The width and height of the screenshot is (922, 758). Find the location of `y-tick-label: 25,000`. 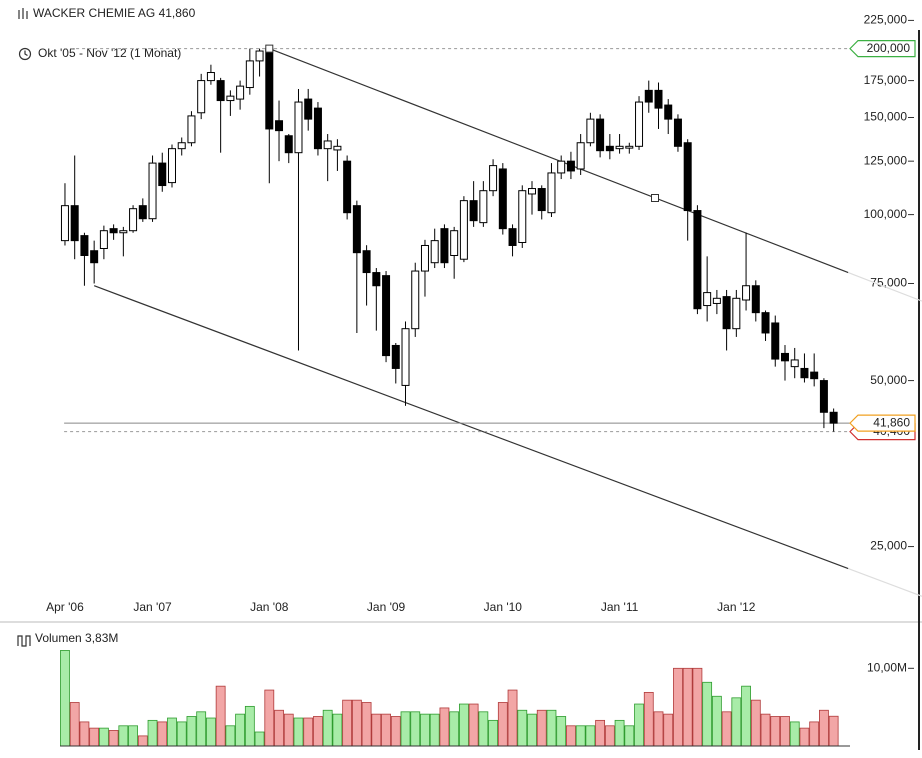

y-tick-label: 25,000 is located at coordinates (888, 546).